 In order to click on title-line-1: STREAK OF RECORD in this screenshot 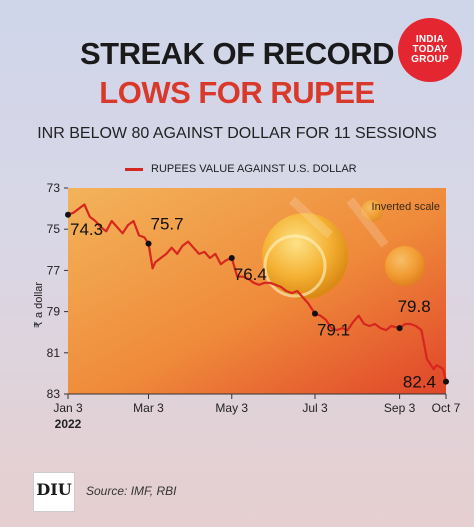, I will do `click(237, 53)`.